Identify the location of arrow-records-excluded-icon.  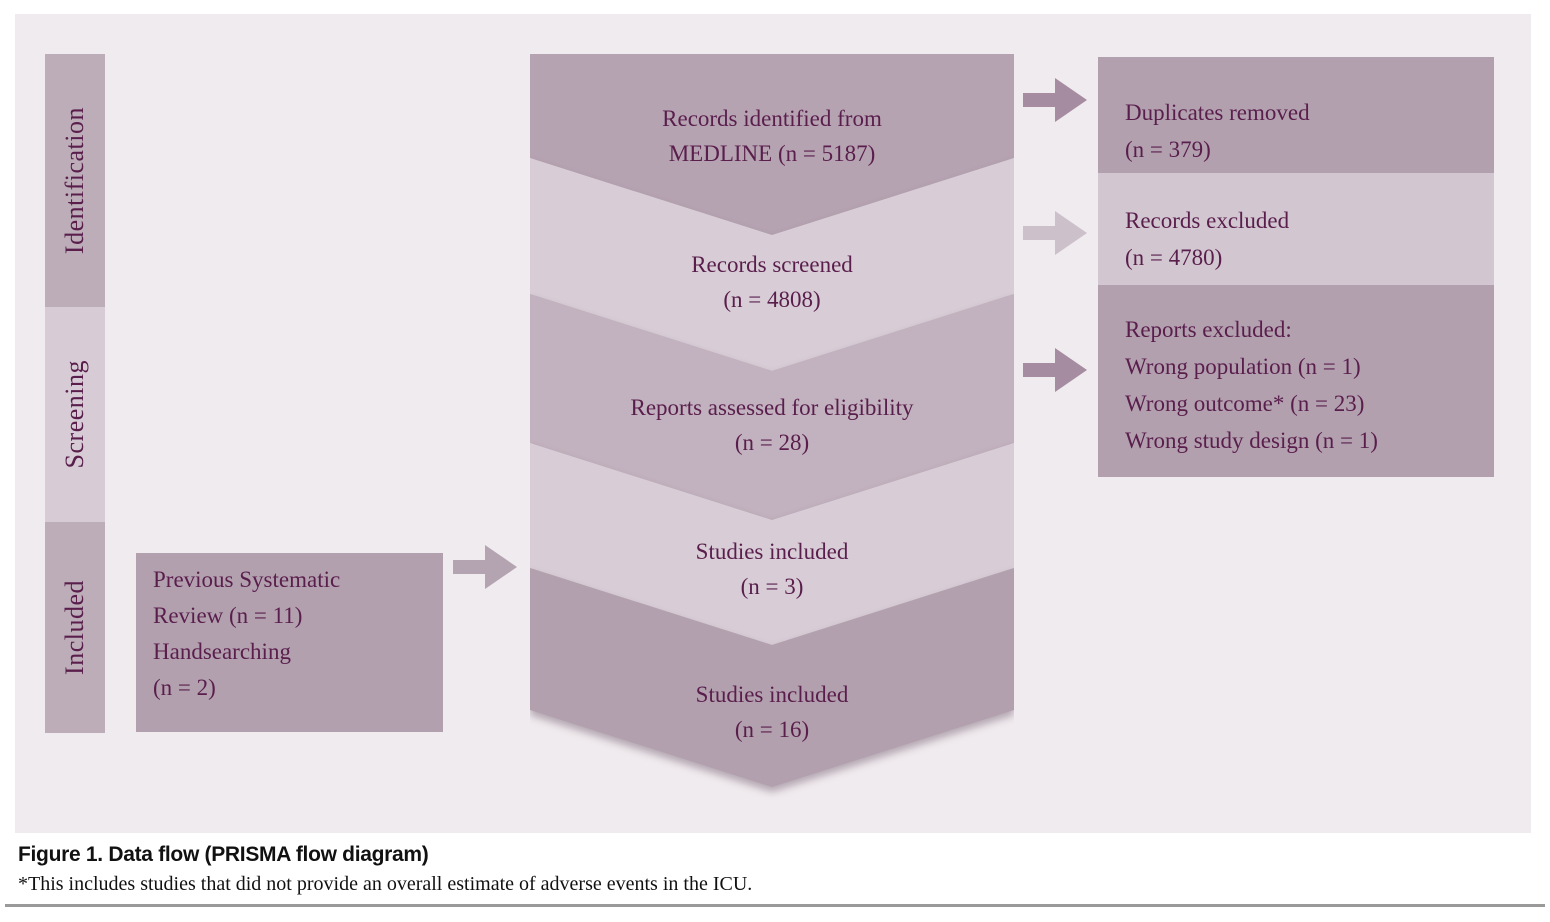
(1055, 233).